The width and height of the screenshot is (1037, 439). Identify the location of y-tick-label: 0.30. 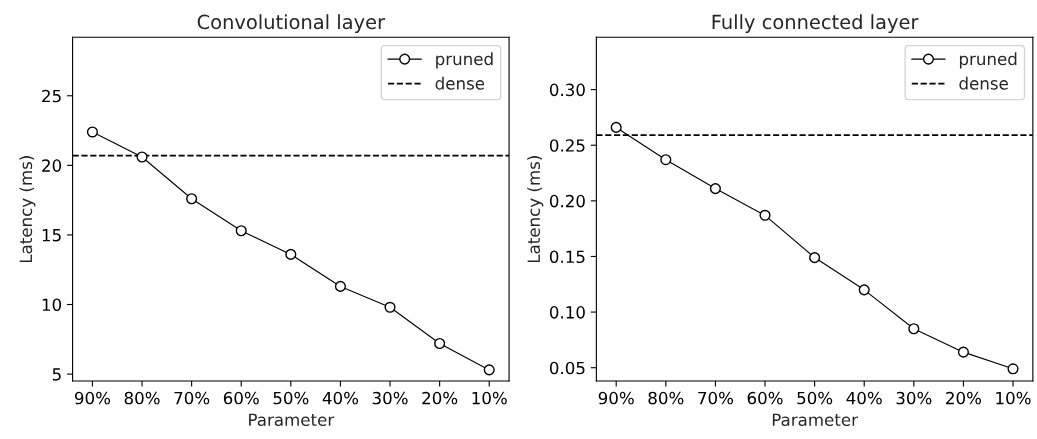
(567, 90).